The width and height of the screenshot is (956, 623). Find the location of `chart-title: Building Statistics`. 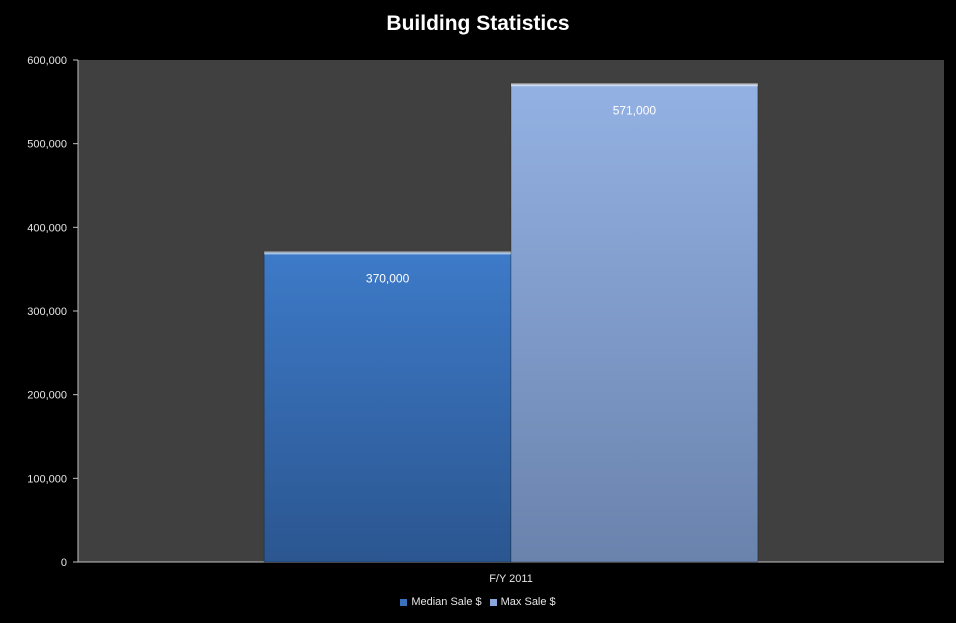

chart-title: Building Statistics is located at coordinates (478, 23).